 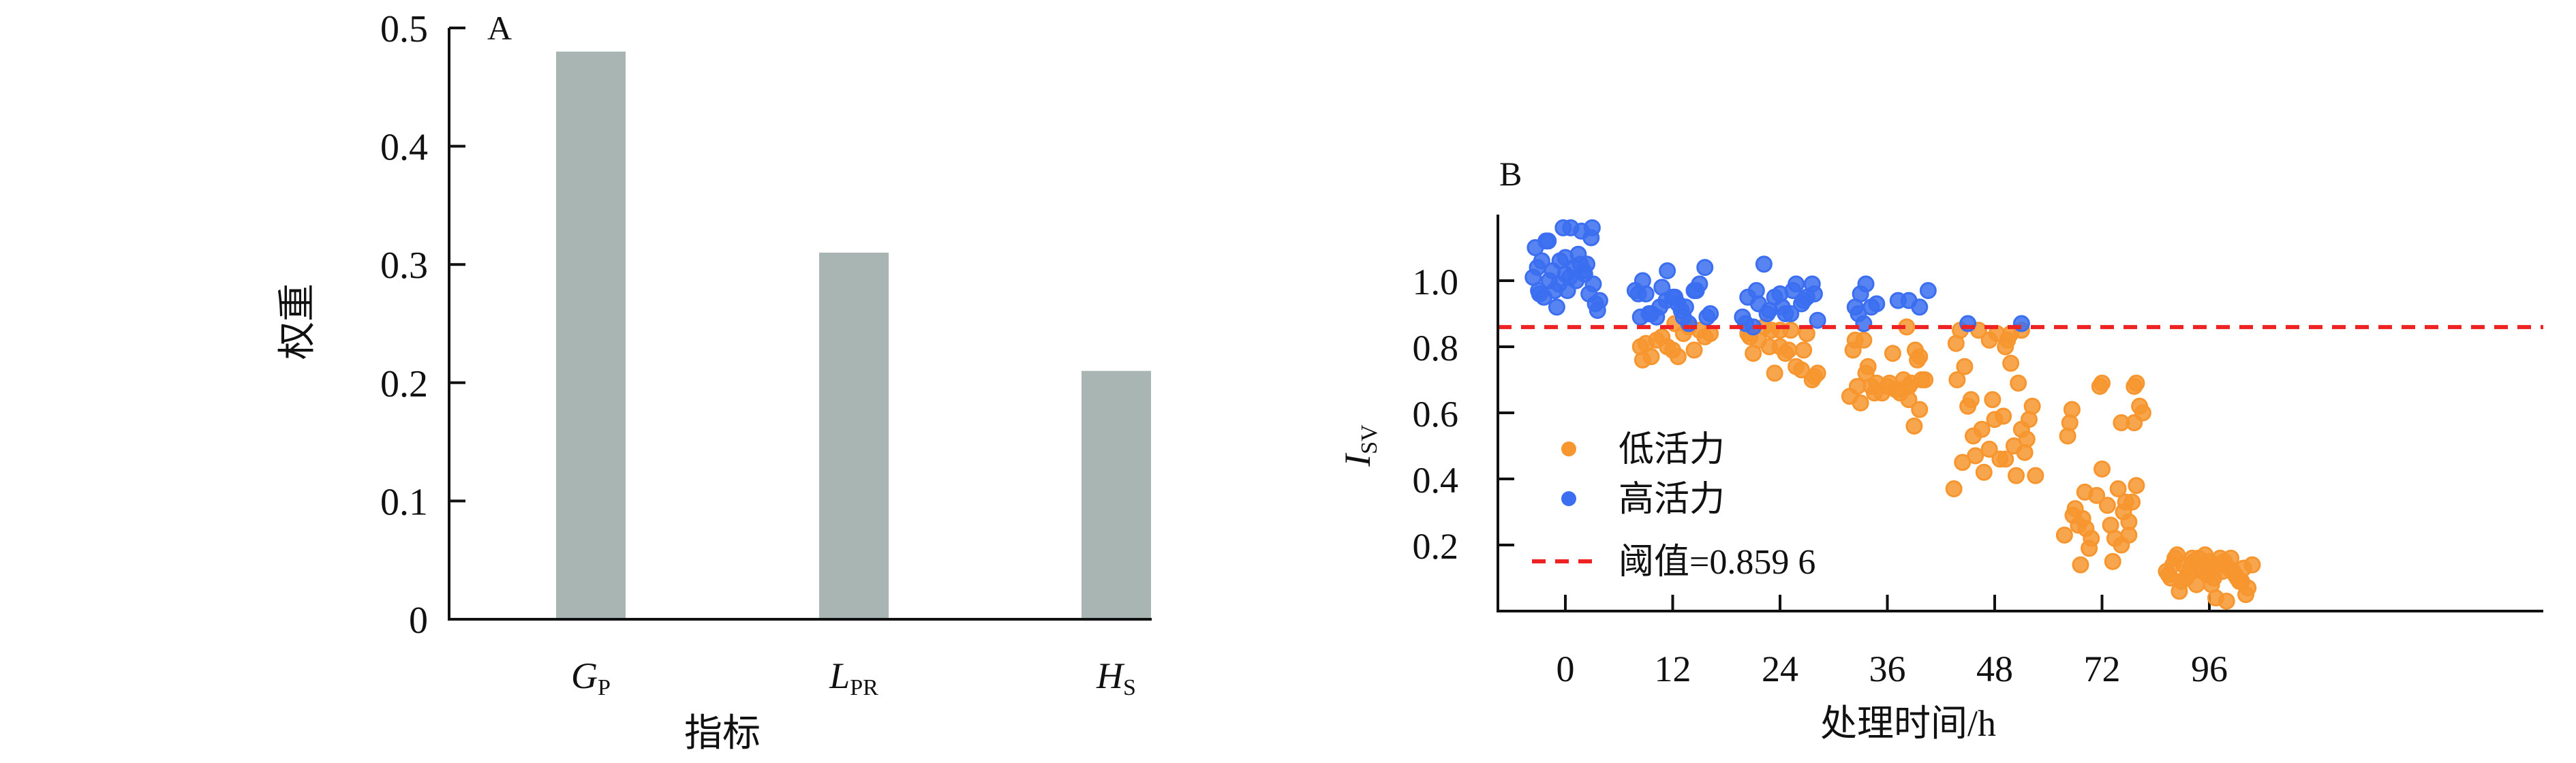 I want to click on x-tick-label: 48, so click(x=1995, y=669).